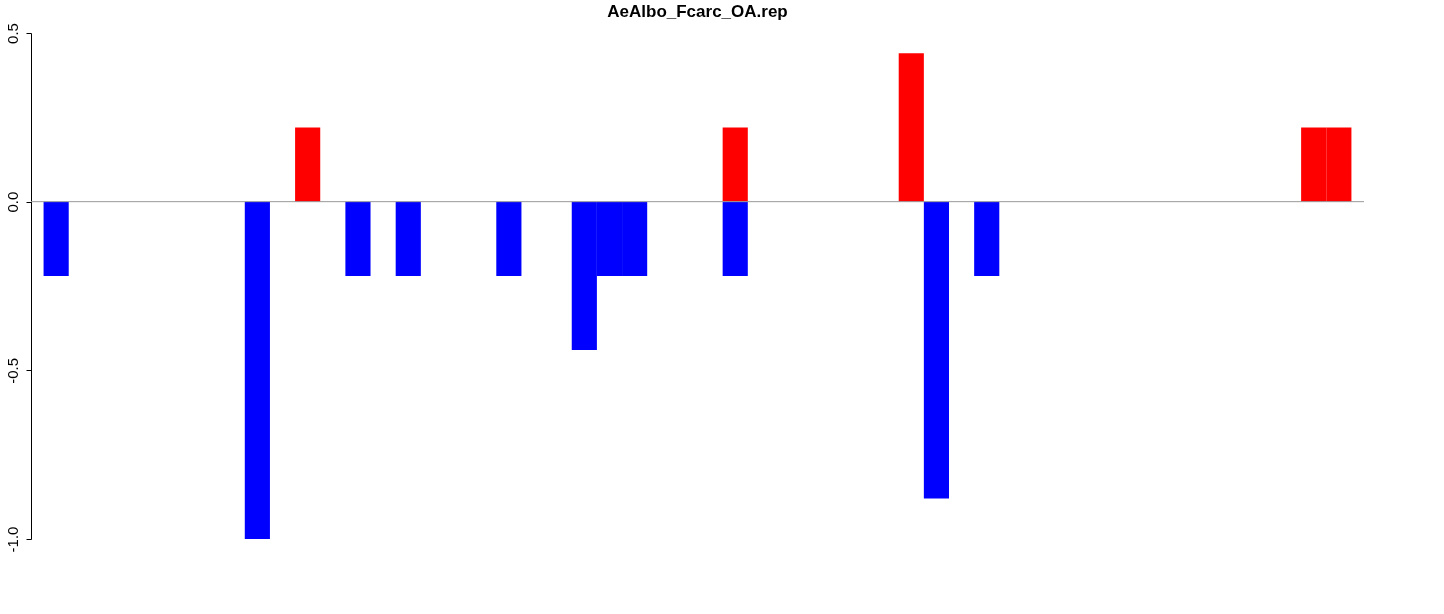 This screenshot has height=614, width=1444. Describe the element at coordinates (12, 370) in the screenshot. I see `y-tick-label: -0.5` at that location.